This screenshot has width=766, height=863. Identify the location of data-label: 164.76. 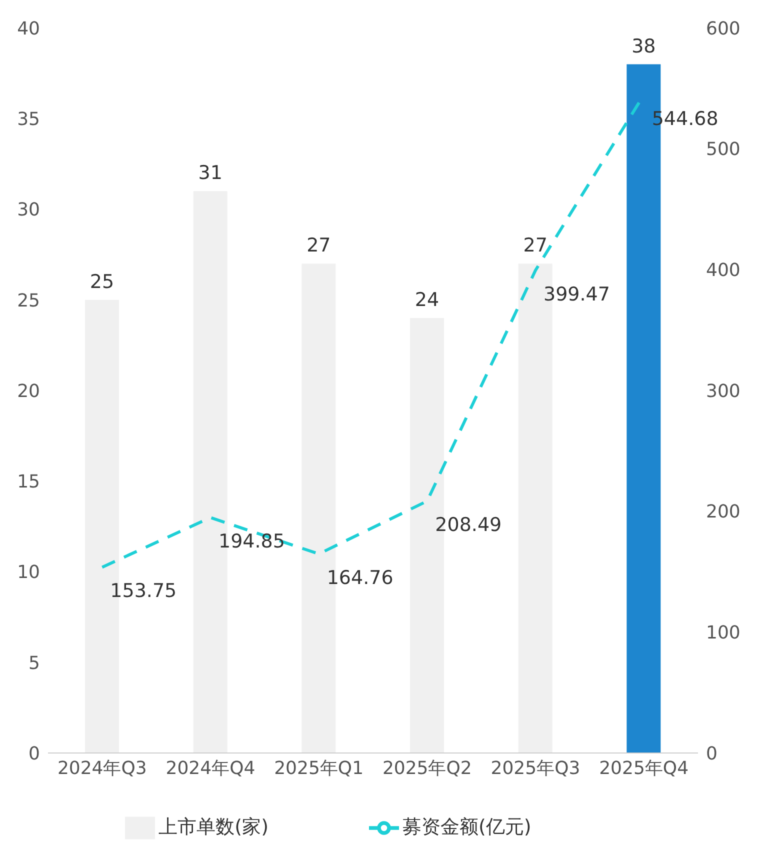
(360, 577).